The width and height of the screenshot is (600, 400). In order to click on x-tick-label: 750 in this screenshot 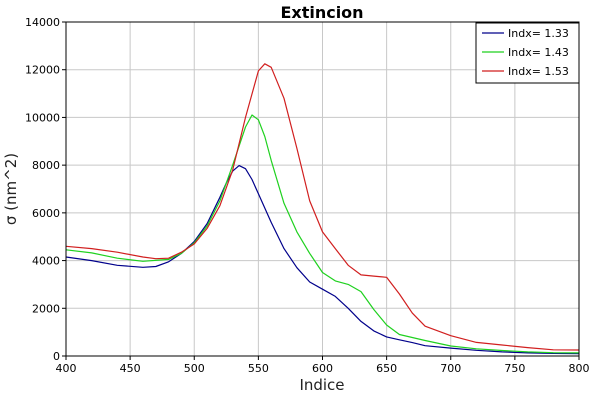, I will do `click(514, 368)`.